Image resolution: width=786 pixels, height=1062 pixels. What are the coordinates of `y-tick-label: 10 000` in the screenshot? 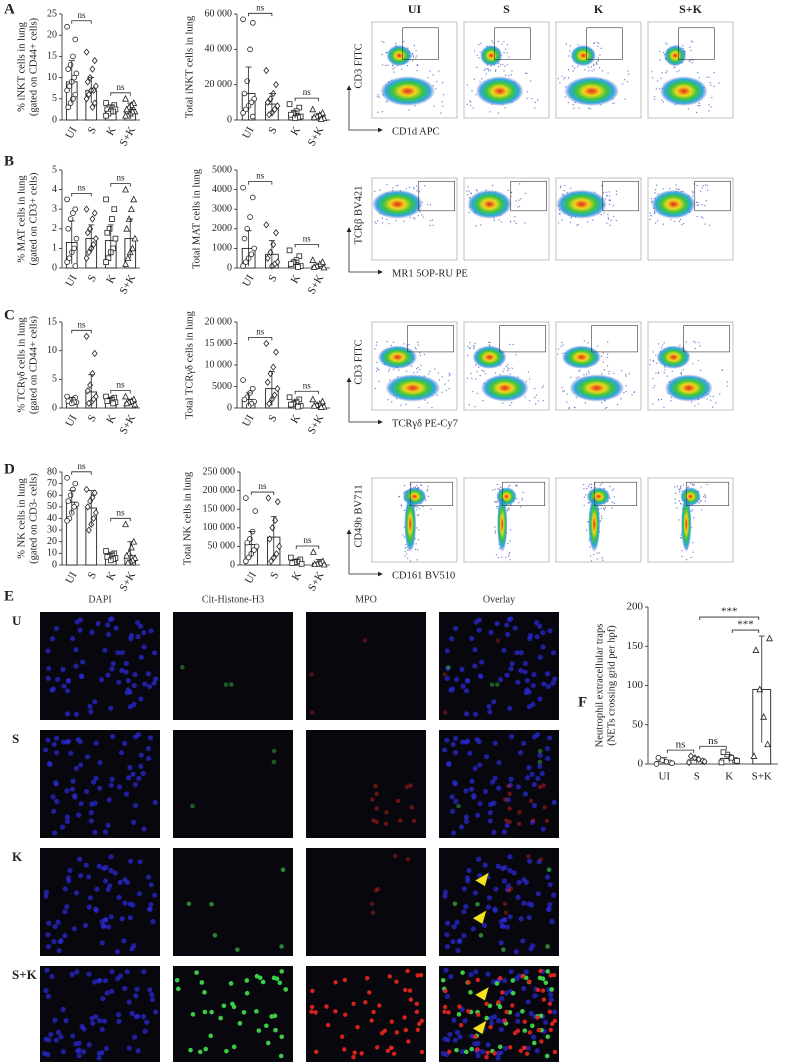 It's located at (219, 364).